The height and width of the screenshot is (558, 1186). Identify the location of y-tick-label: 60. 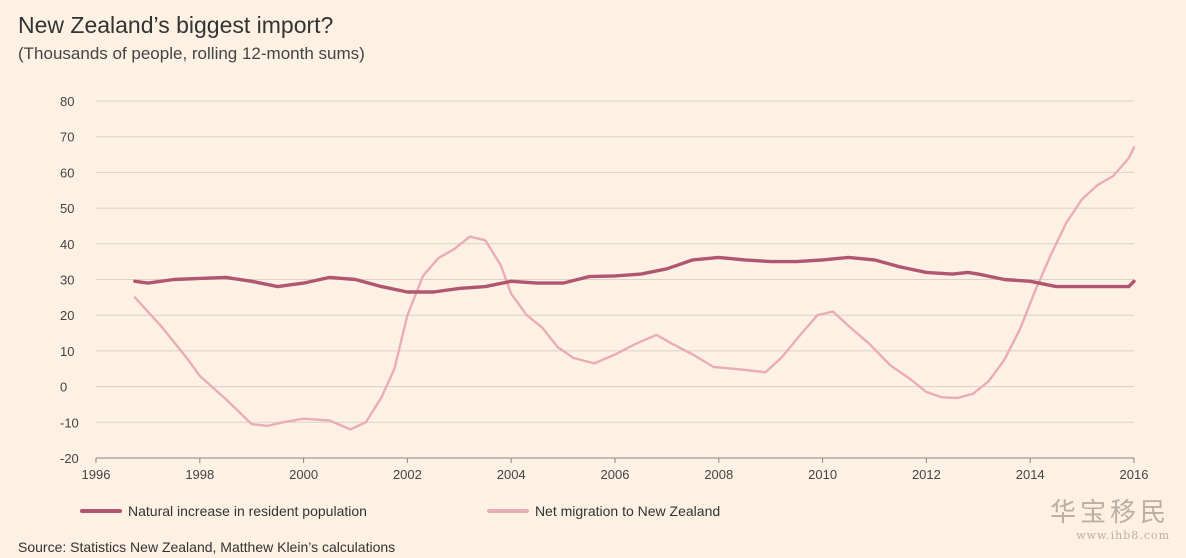
(67, 172).